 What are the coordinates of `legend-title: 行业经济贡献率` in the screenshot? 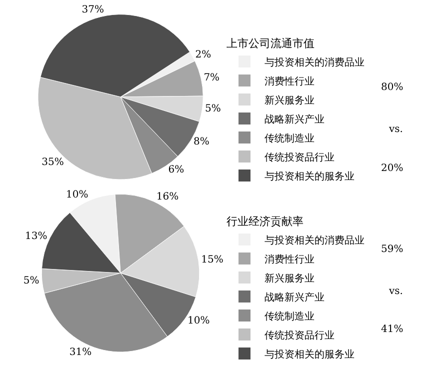 It's located at (265, 221).